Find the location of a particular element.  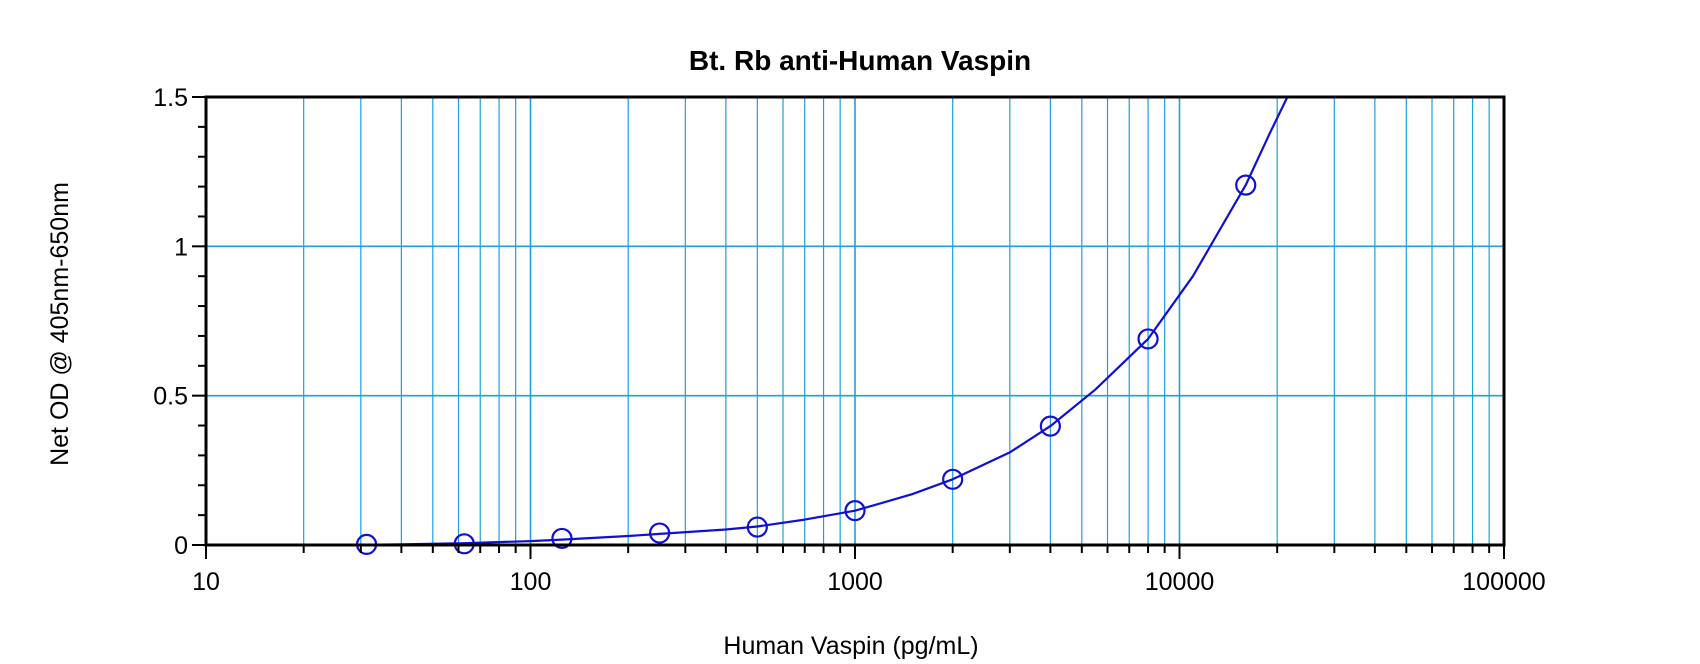

chart-title: Bt. Rb anti-Human Vaspin is located at coordinates (860, 60).